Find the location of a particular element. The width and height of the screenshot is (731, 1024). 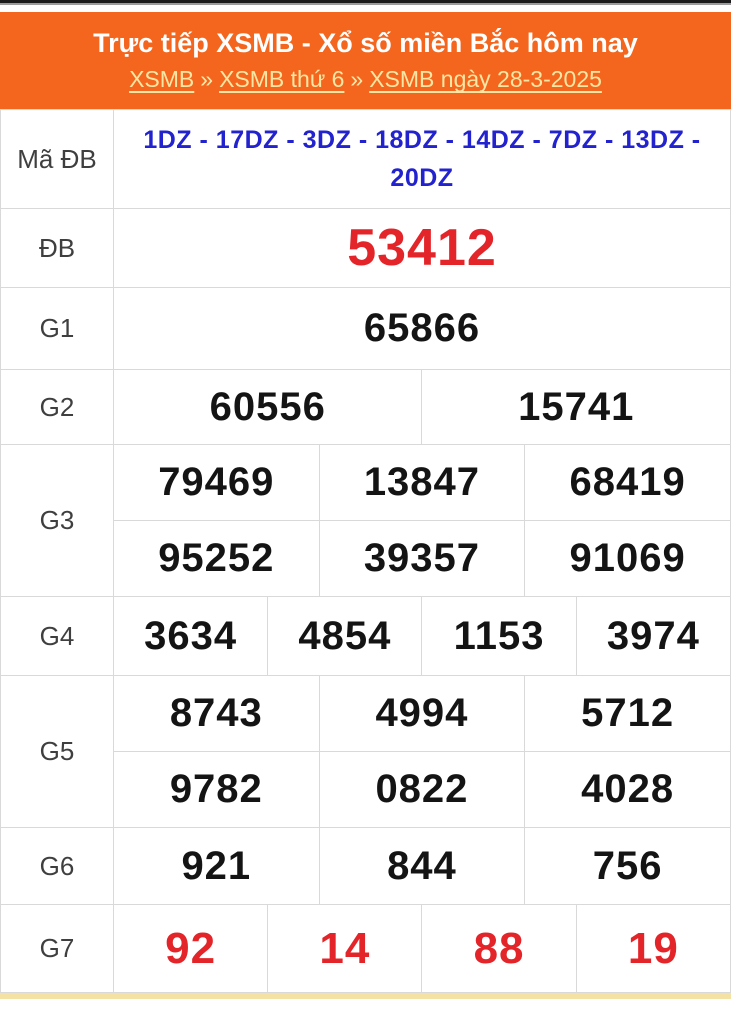

prize-row-g3: 95252 39357 91069 is located at coordinates (366, 559).